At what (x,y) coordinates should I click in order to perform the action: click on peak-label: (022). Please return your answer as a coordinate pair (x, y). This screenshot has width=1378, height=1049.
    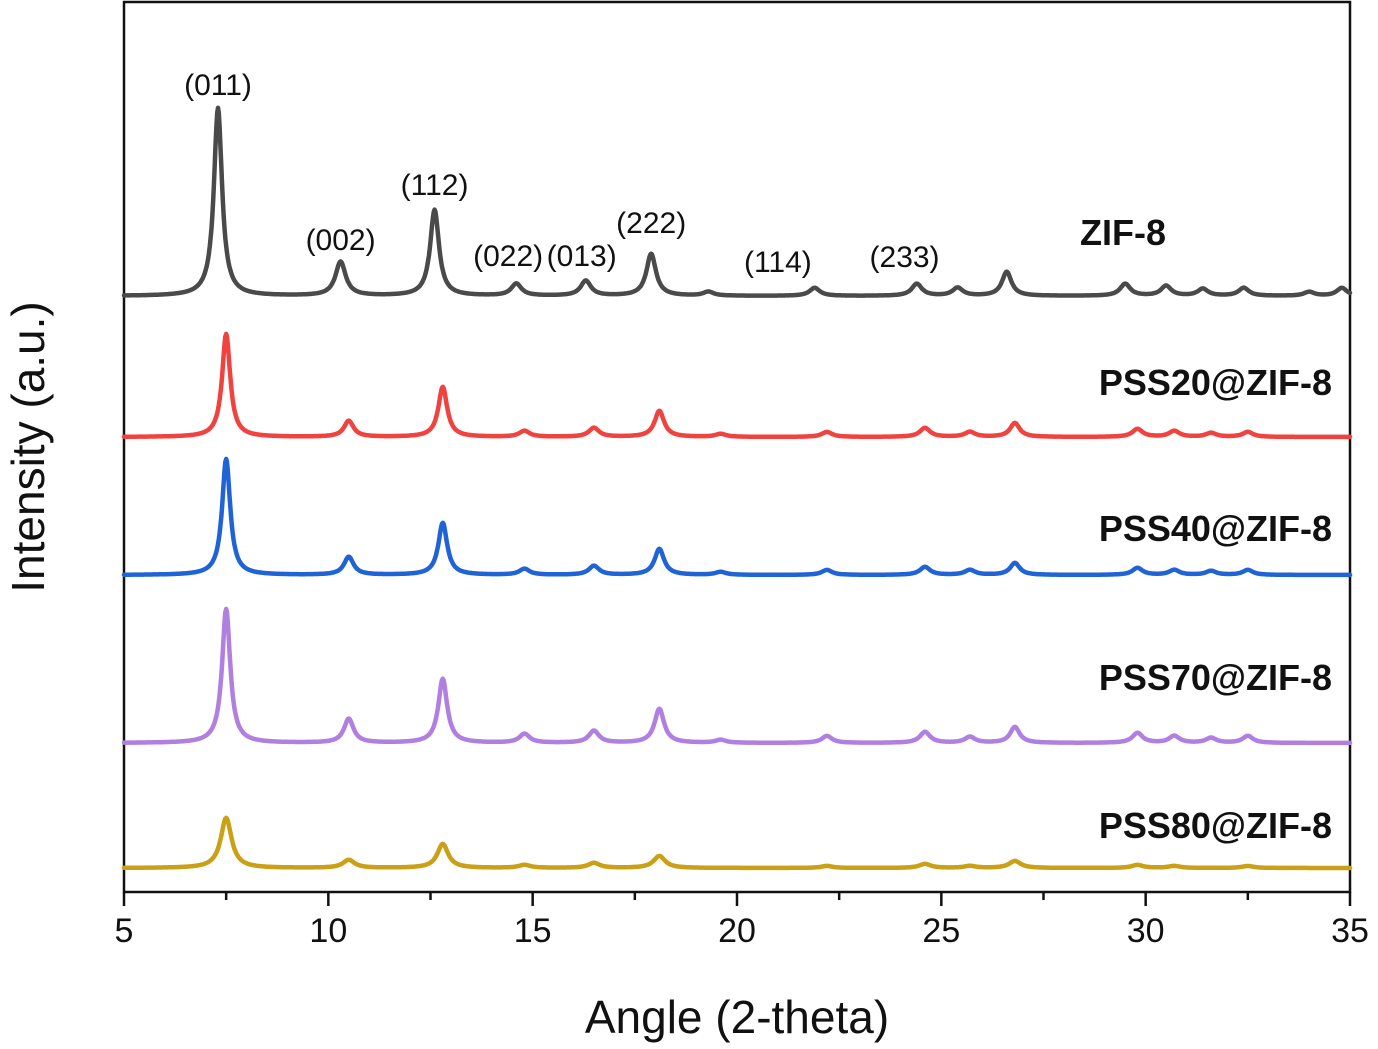
    Looking at the image, I should click on (508, 256).